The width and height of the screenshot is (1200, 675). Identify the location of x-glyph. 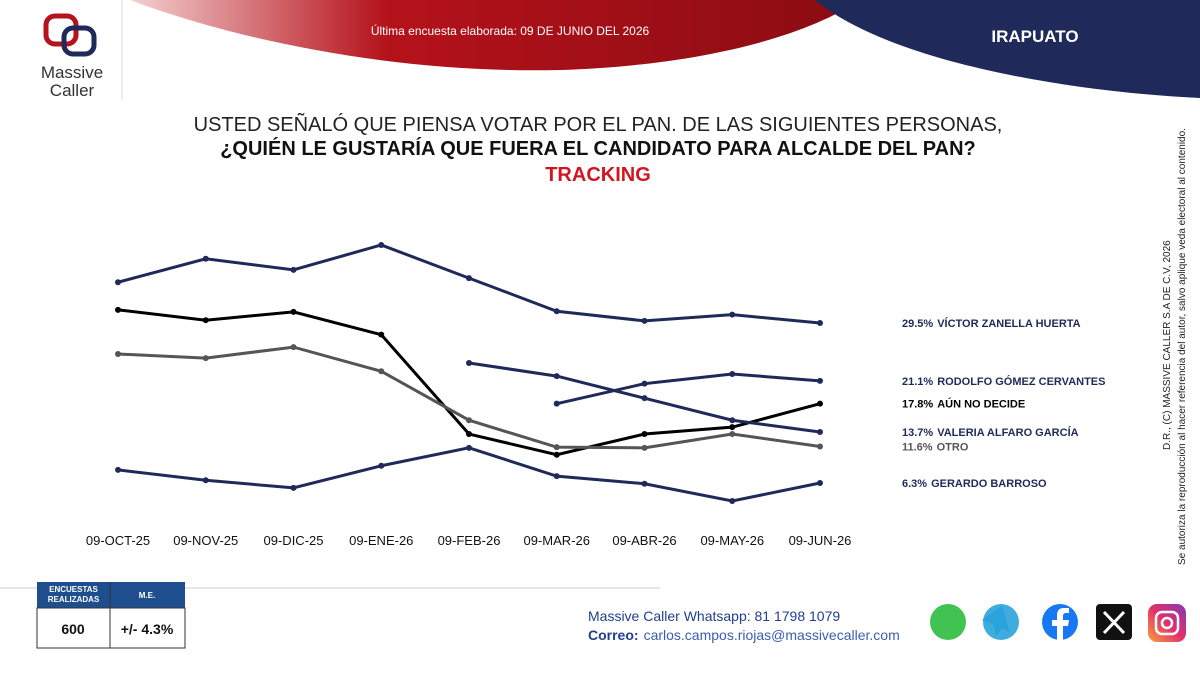
(1114, 622).